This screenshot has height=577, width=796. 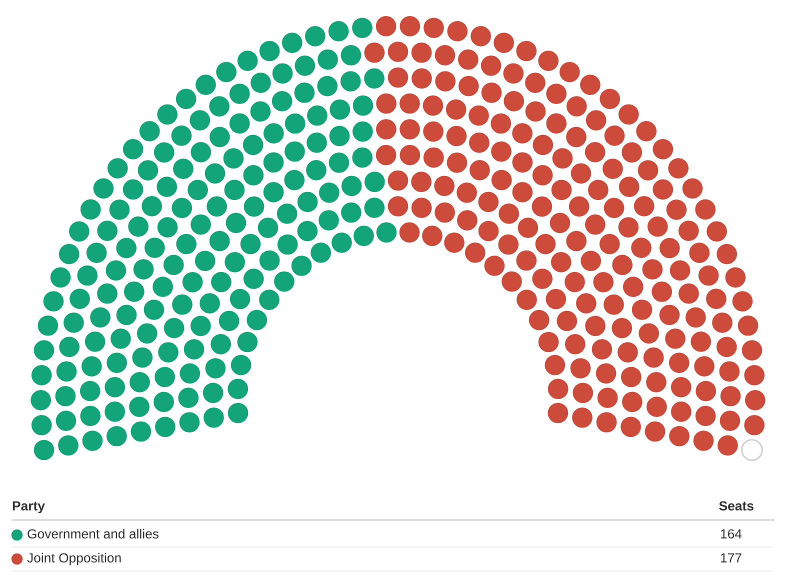 I want to click on category-label: Government and allies, so click(x=93, y=533).